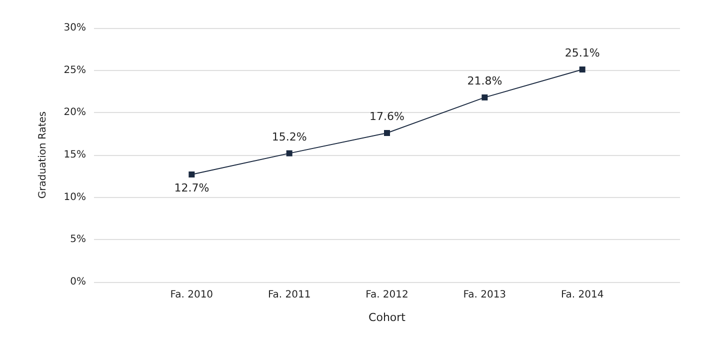 The height and width of the screenshot is (349, 712). Describe the element at coordinates (484, 295) in the screenshot. I see `x-tick-label: Fa. 2013` at that location.